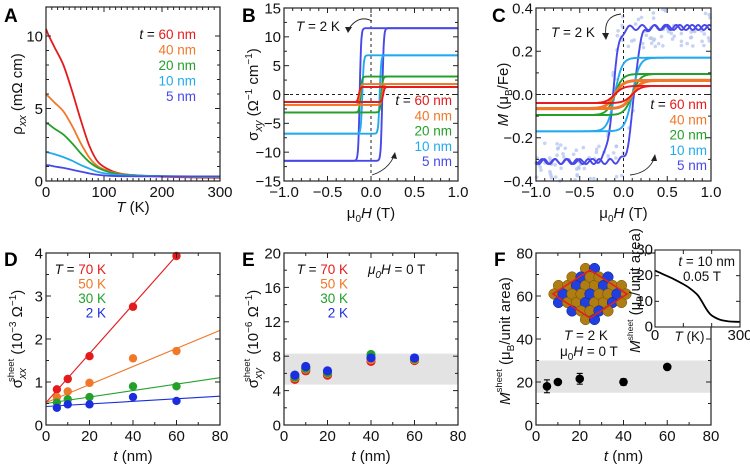 This screenshot has height=467, width=750. Describe the element at coordinates (394, 155) in the screenshot. I see `arrowhead` at that location.